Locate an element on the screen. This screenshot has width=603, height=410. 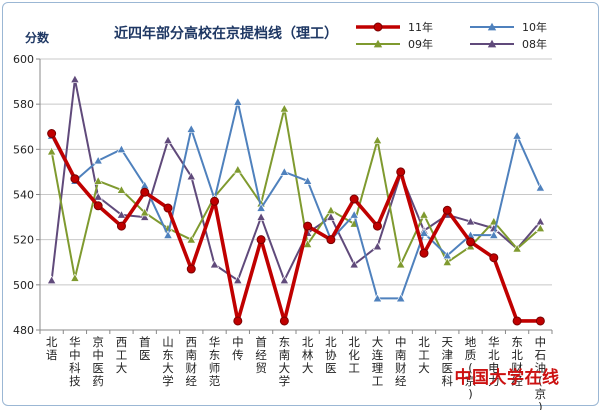
legend-item-08年: 08年 is located at coordinates (508, 44).